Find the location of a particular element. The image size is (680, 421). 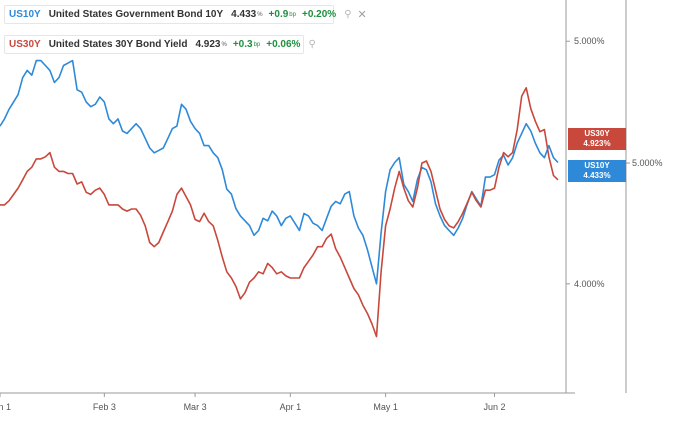

legend-value: 4.433 is located at coordinates (244, 14).